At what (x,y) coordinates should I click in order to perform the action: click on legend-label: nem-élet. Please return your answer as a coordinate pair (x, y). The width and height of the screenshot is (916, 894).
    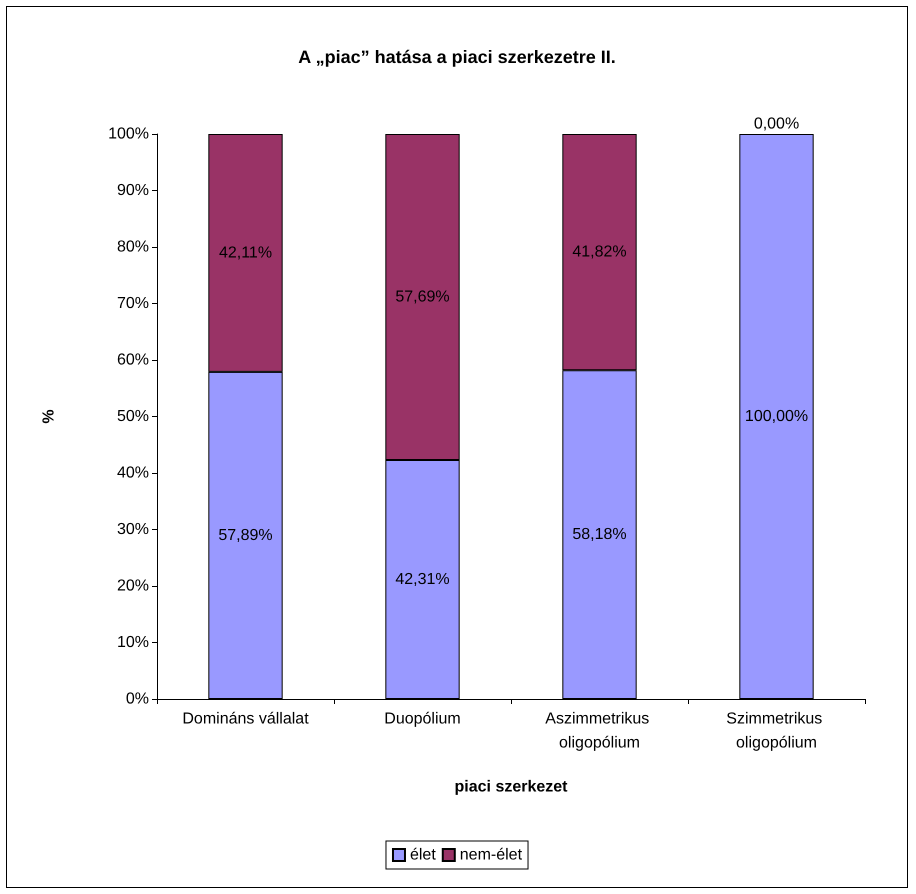
    Looking at the image, I should click on (491, 855).